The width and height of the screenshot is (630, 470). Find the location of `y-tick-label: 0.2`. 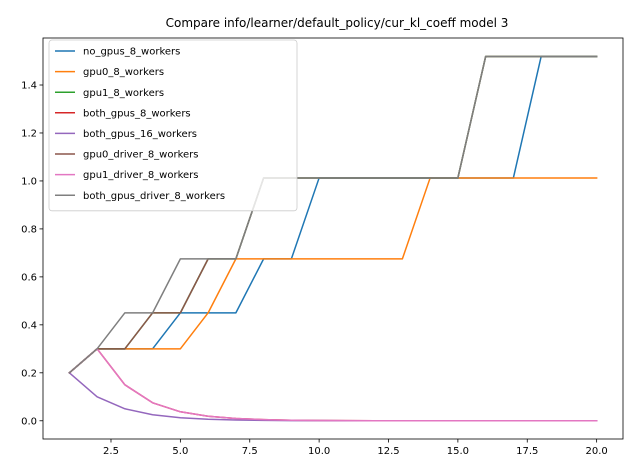

y-tick-label: 0.2 is located at coordinates (29, 373).